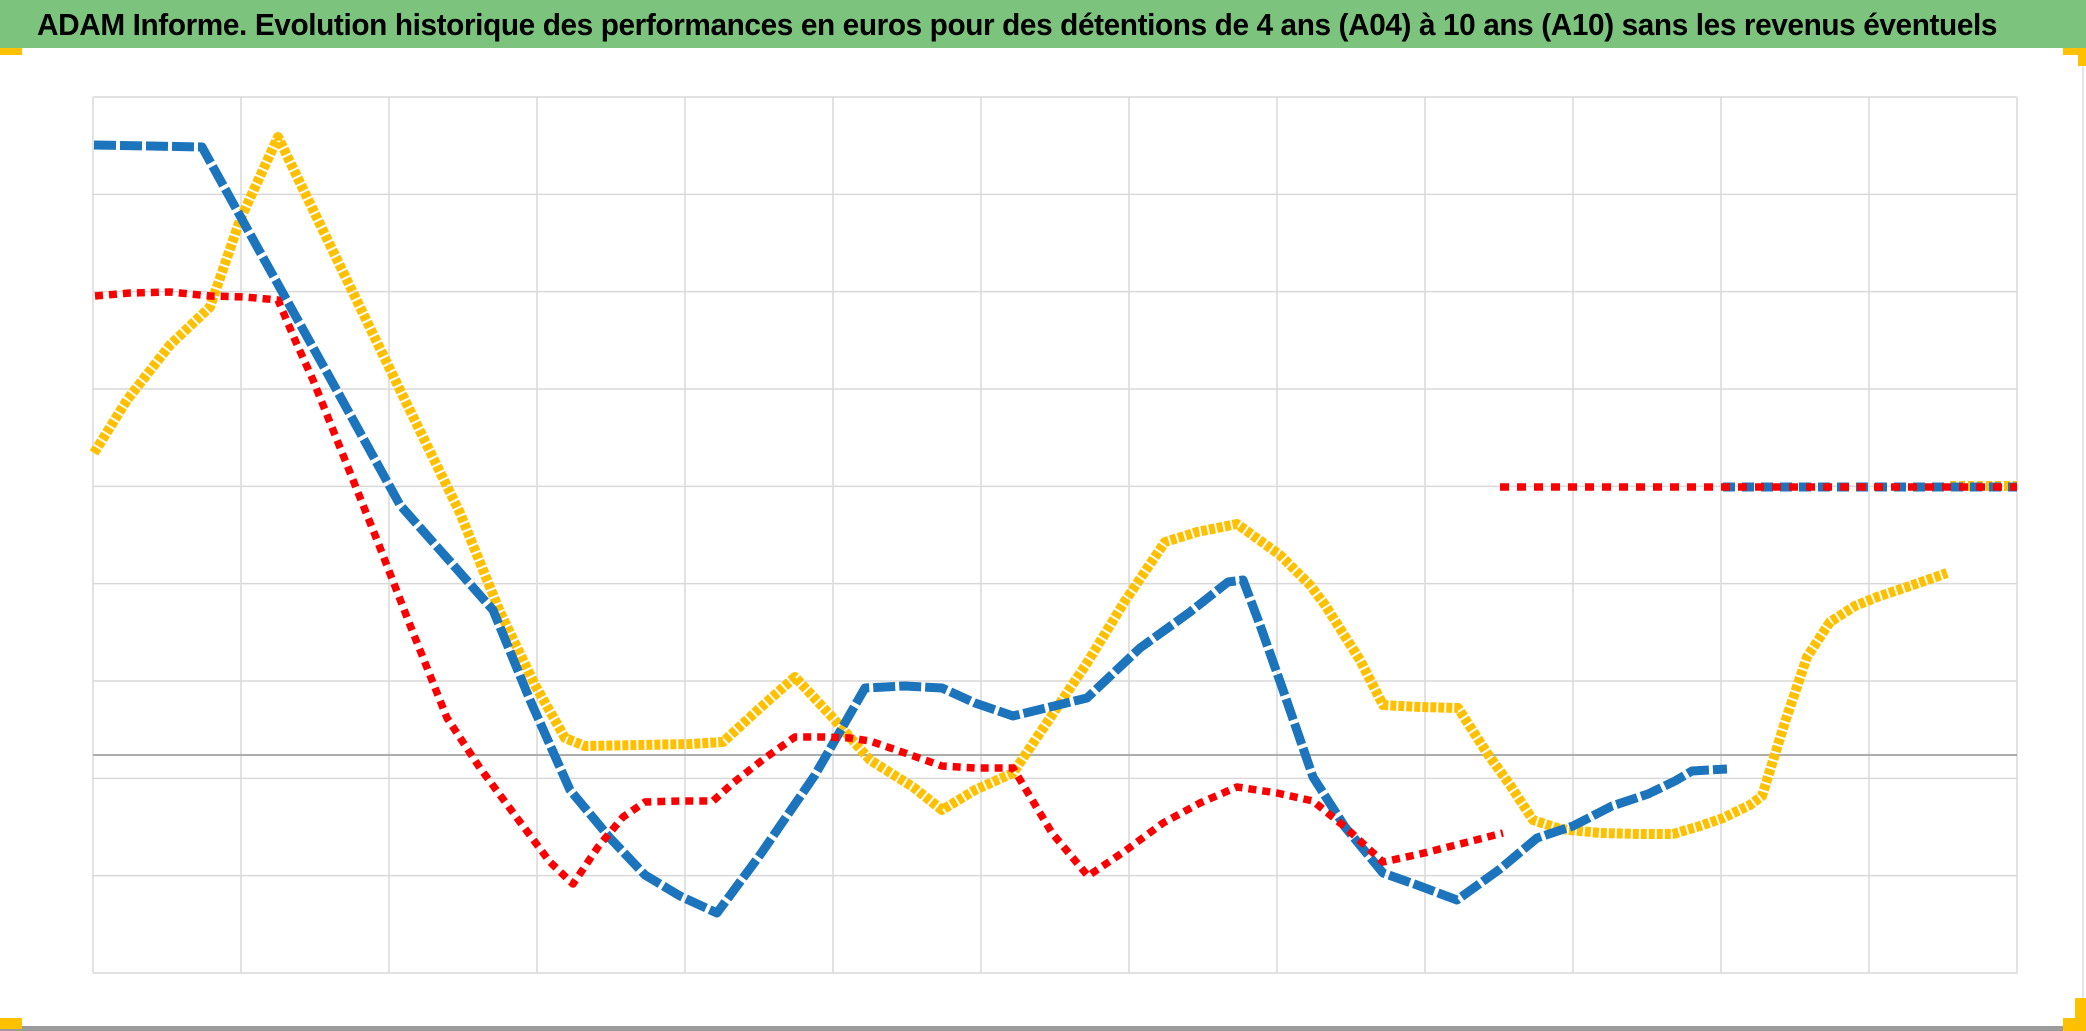  What do you see at coordinates (1043, 1028) in the screenshot?
I see `footer-bar` at bounding box center [1043, 1028].